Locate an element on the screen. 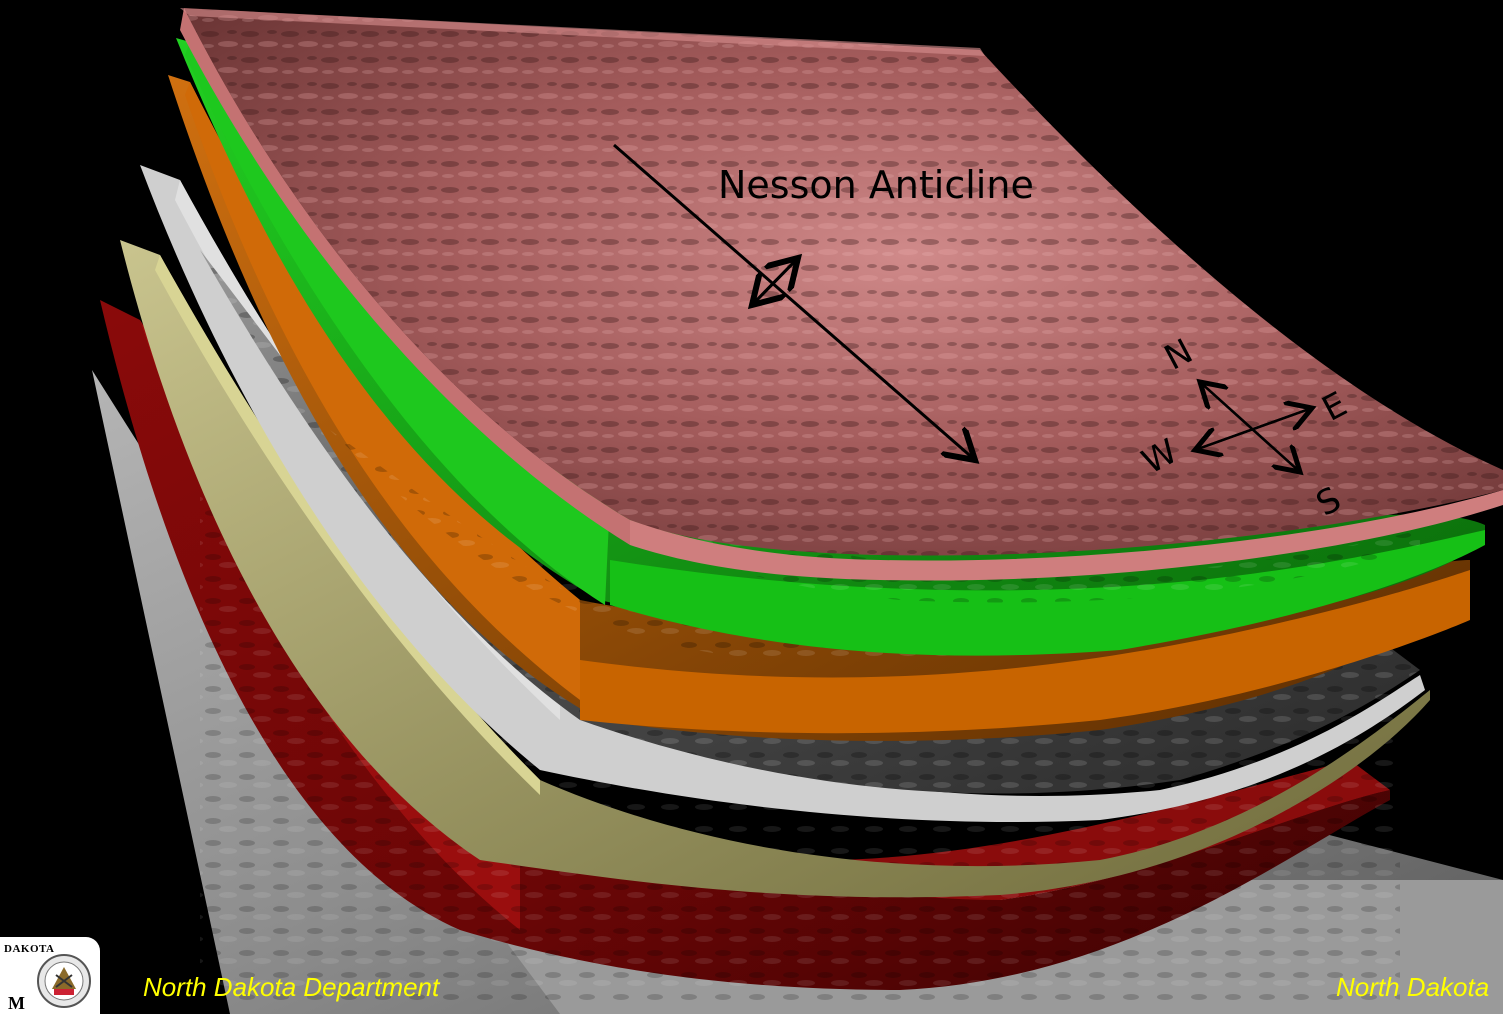 This screenshot has width=1503, height=1014. anticline-axis is located at coordinates (794, 301).